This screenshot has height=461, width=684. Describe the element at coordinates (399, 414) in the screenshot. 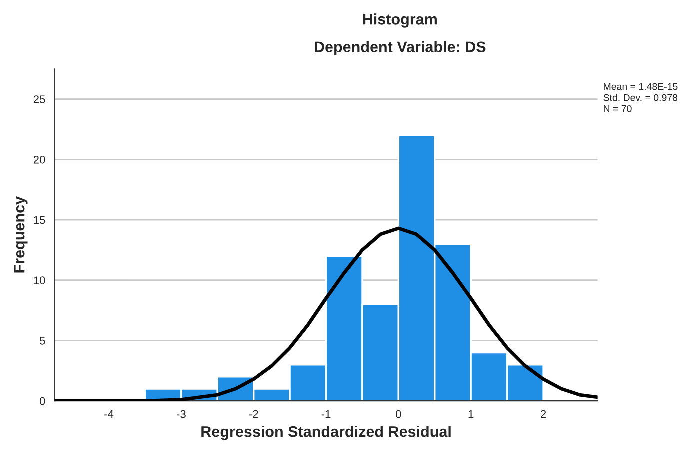

I see `x-tick-label: 0` at that location.